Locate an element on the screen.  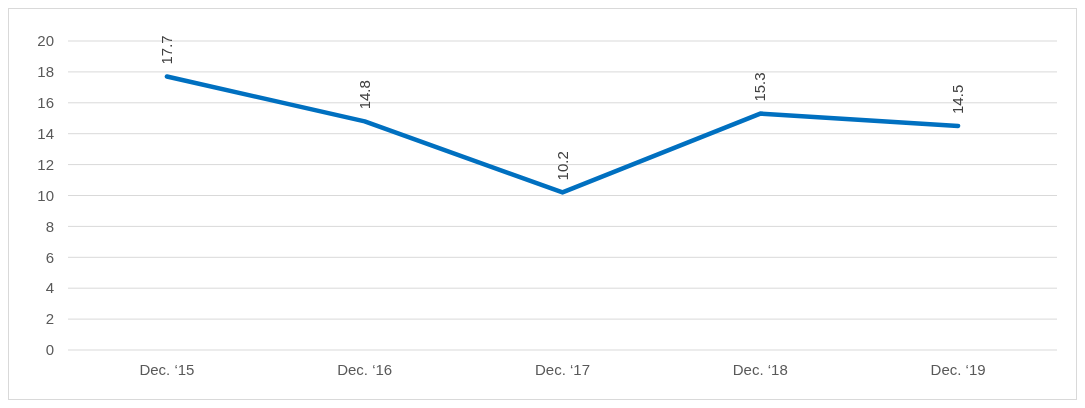
y-tick-label: 4 is located at coordinates (49, 288).